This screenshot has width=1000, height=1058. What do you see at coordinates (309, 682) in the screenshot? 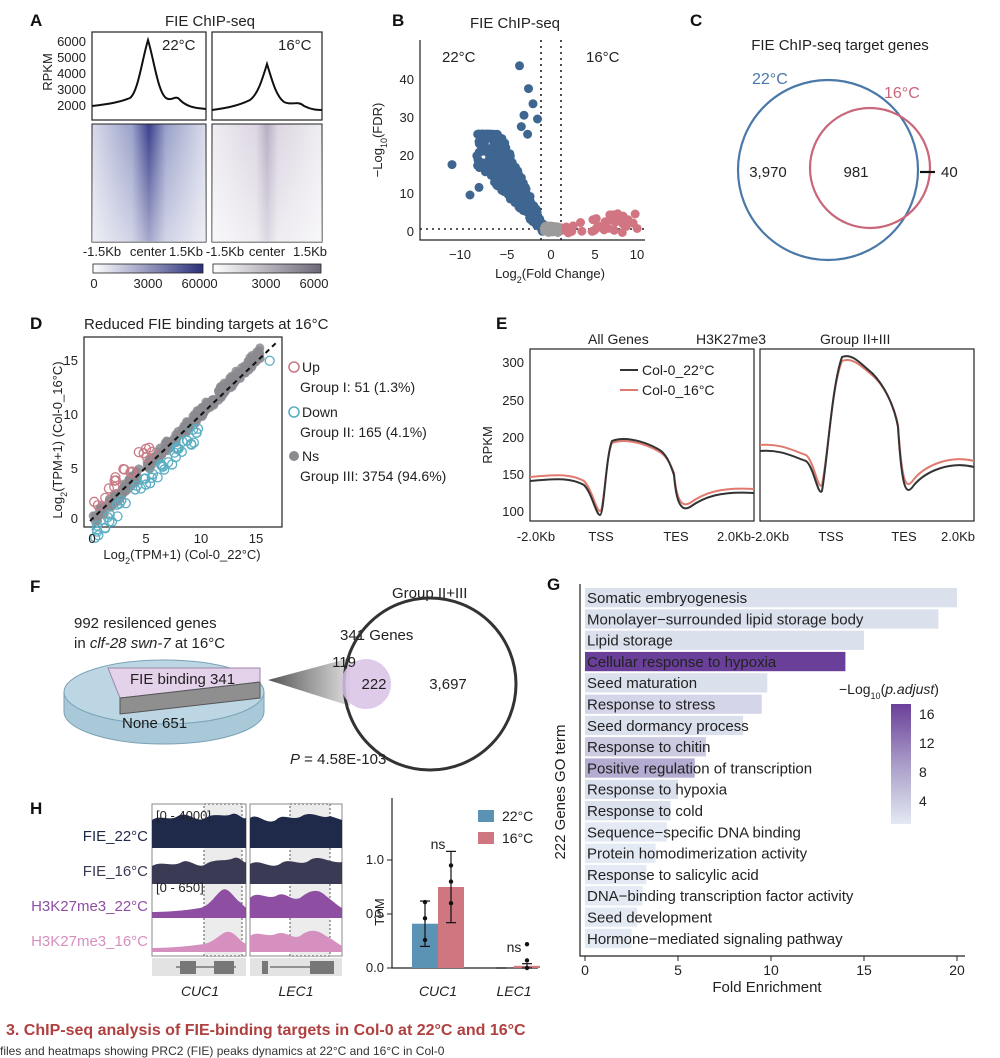
I see `zoom-cone` at bounding box center [309, 682].